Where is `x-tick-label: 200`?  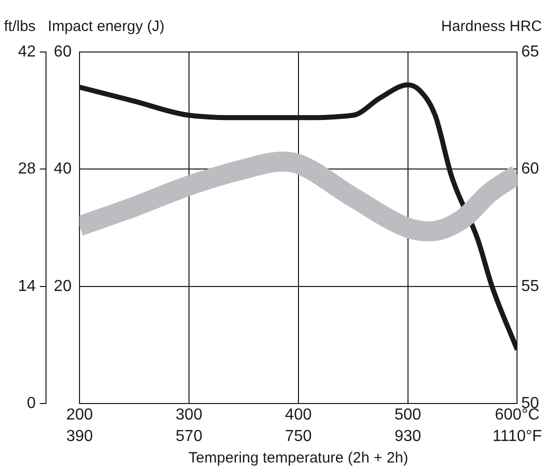
x-tick-label: 200 is located at coordinates (80, 415).